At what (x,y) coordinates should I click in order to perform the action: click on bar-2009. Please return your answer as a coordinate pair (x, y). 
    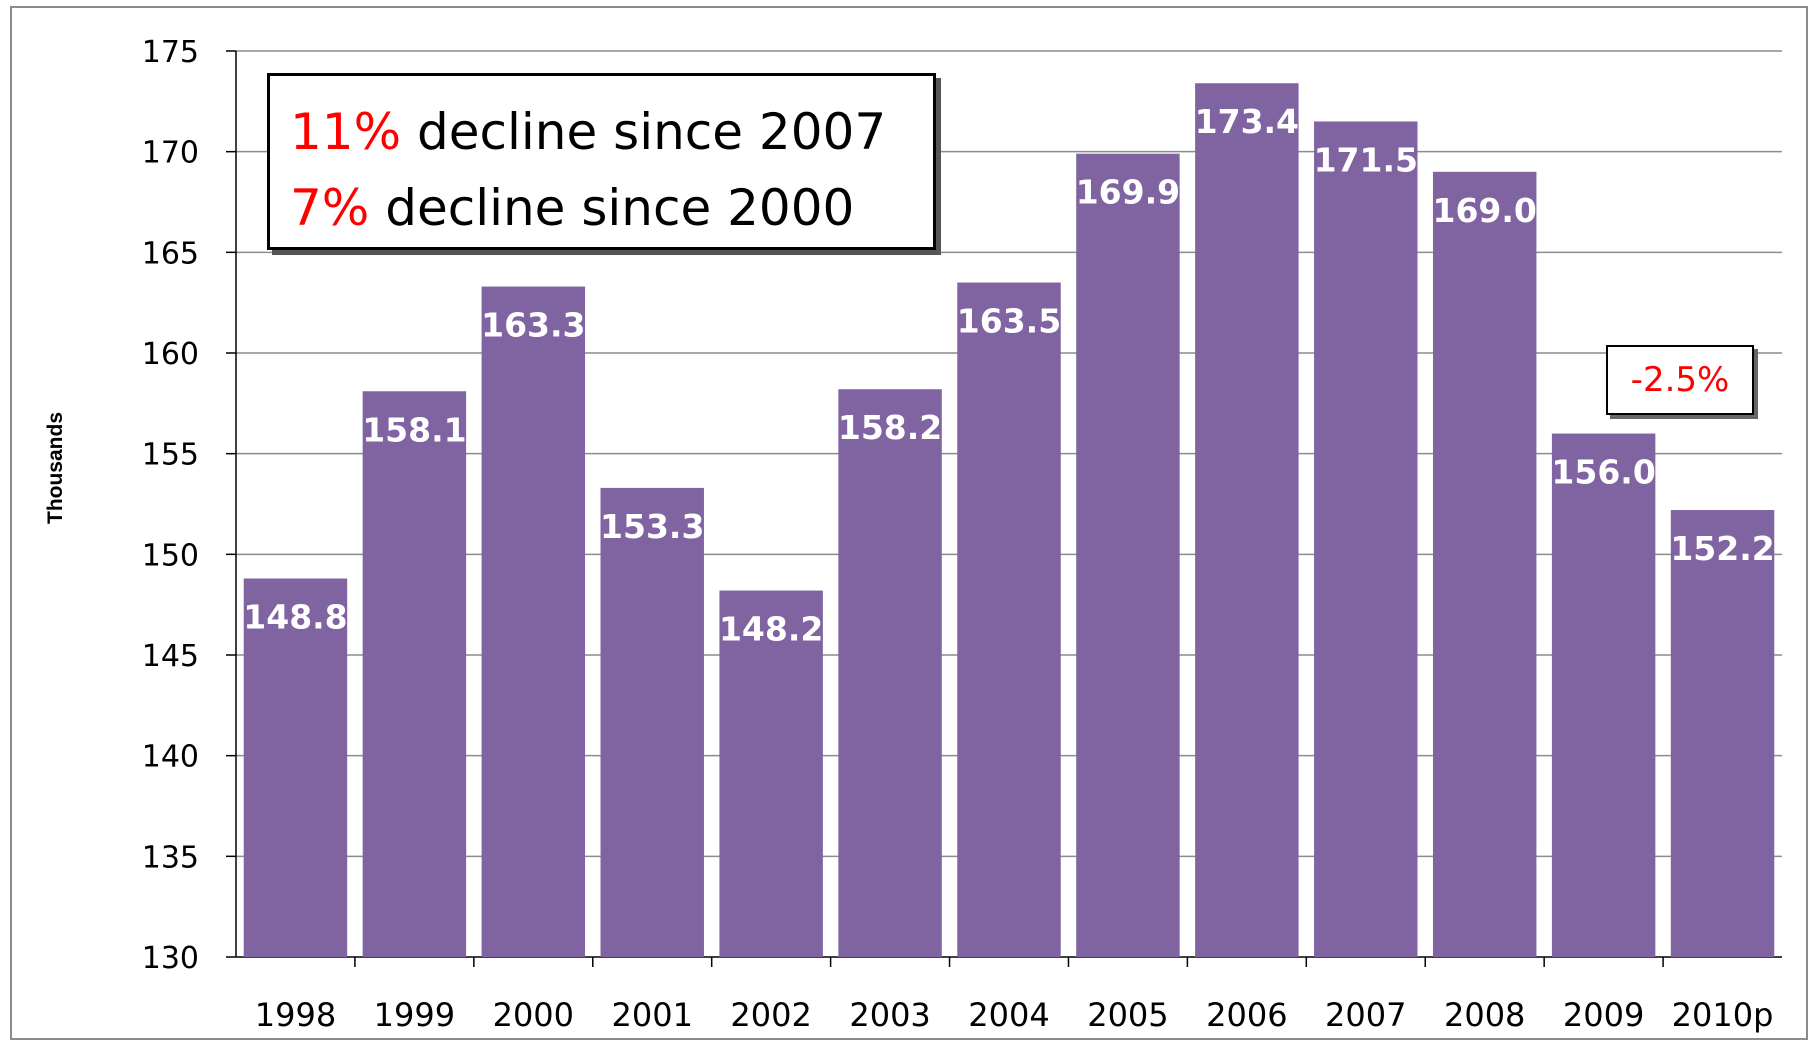
    Looking at the image, I should click on (1603, 695).